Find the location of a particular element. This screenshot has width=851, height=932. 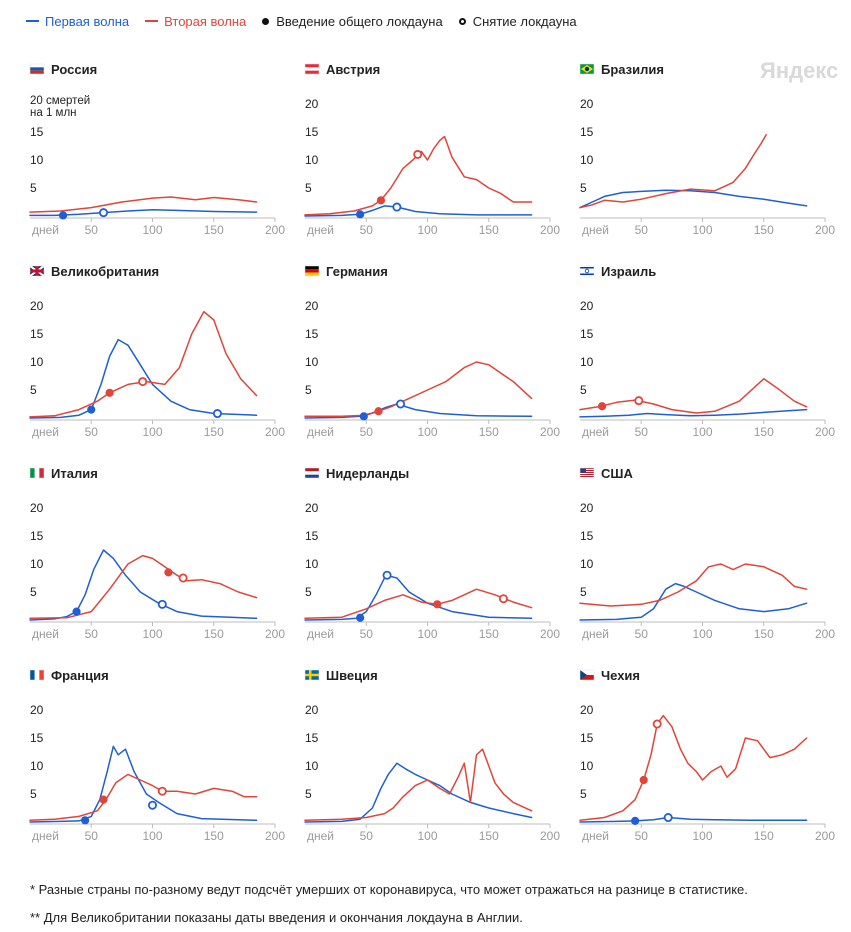

legend-item-lockdown-end: Снятие локдауна is located at coordinates (517, 21).